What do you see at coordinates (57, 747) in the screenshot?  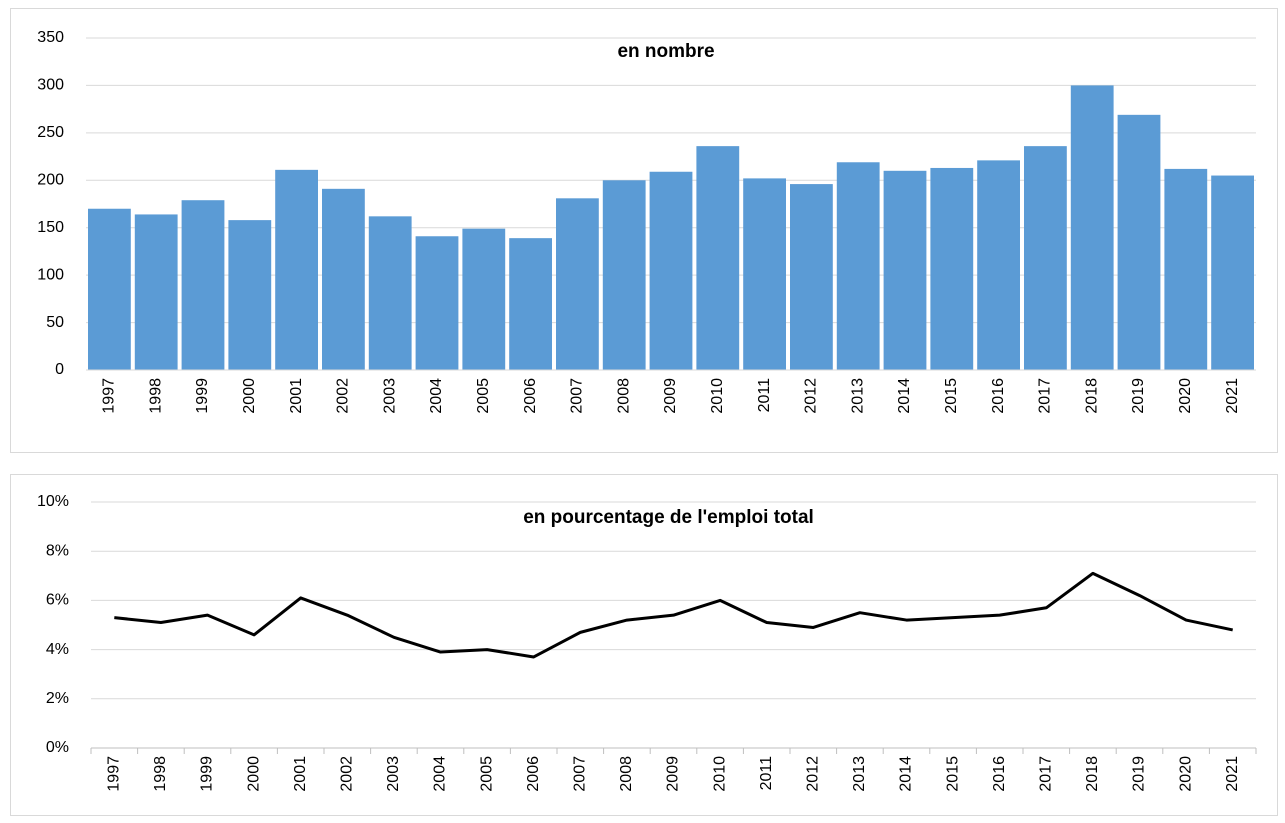 I see `y-tick-label: 0%` at bounding box center [57, 747].